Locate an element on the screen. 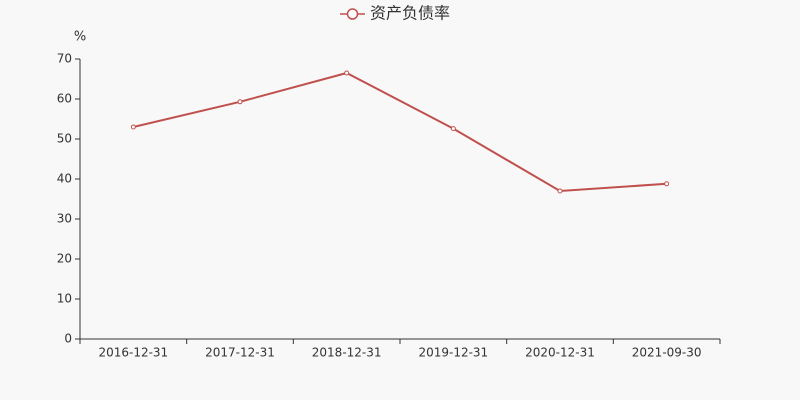 The width and height of the screenshot is (800, 400). x-tick-label: 2020-12-31 is located at coordinates (560, 353).